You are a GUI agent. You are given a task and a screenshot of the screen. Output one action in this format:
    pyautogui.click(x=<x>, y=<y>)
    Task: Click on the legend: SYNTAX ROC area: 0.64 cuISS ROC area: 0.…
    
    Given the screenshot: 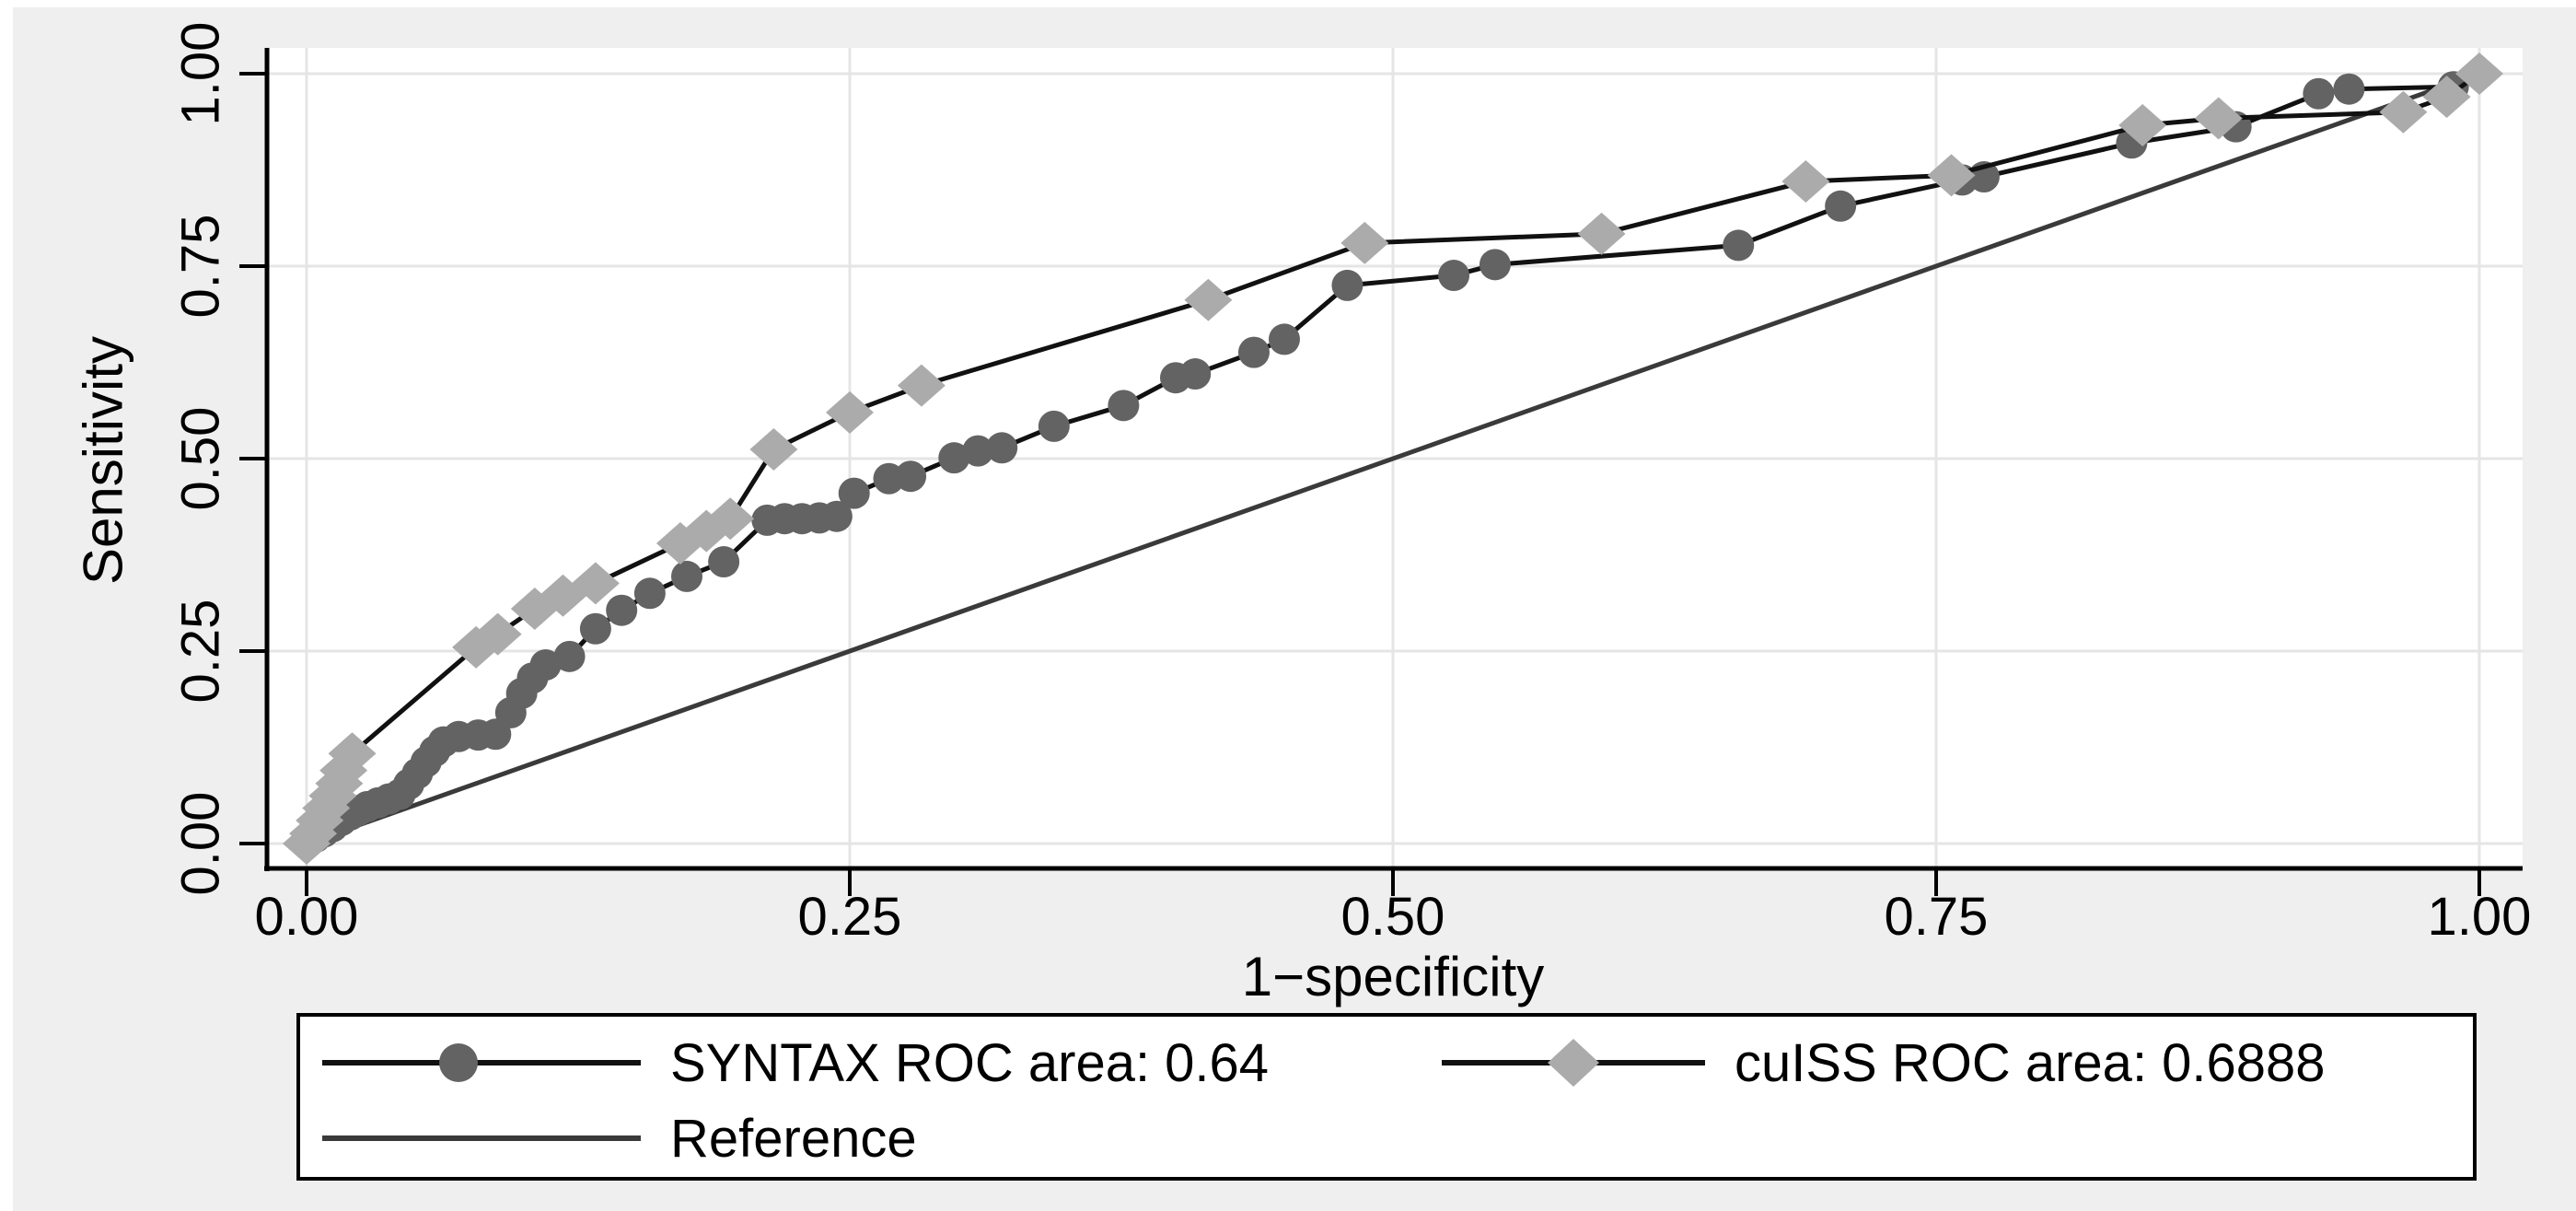 What is the action you would take?
    pyautogui.click(x=1386, y=1097)
    